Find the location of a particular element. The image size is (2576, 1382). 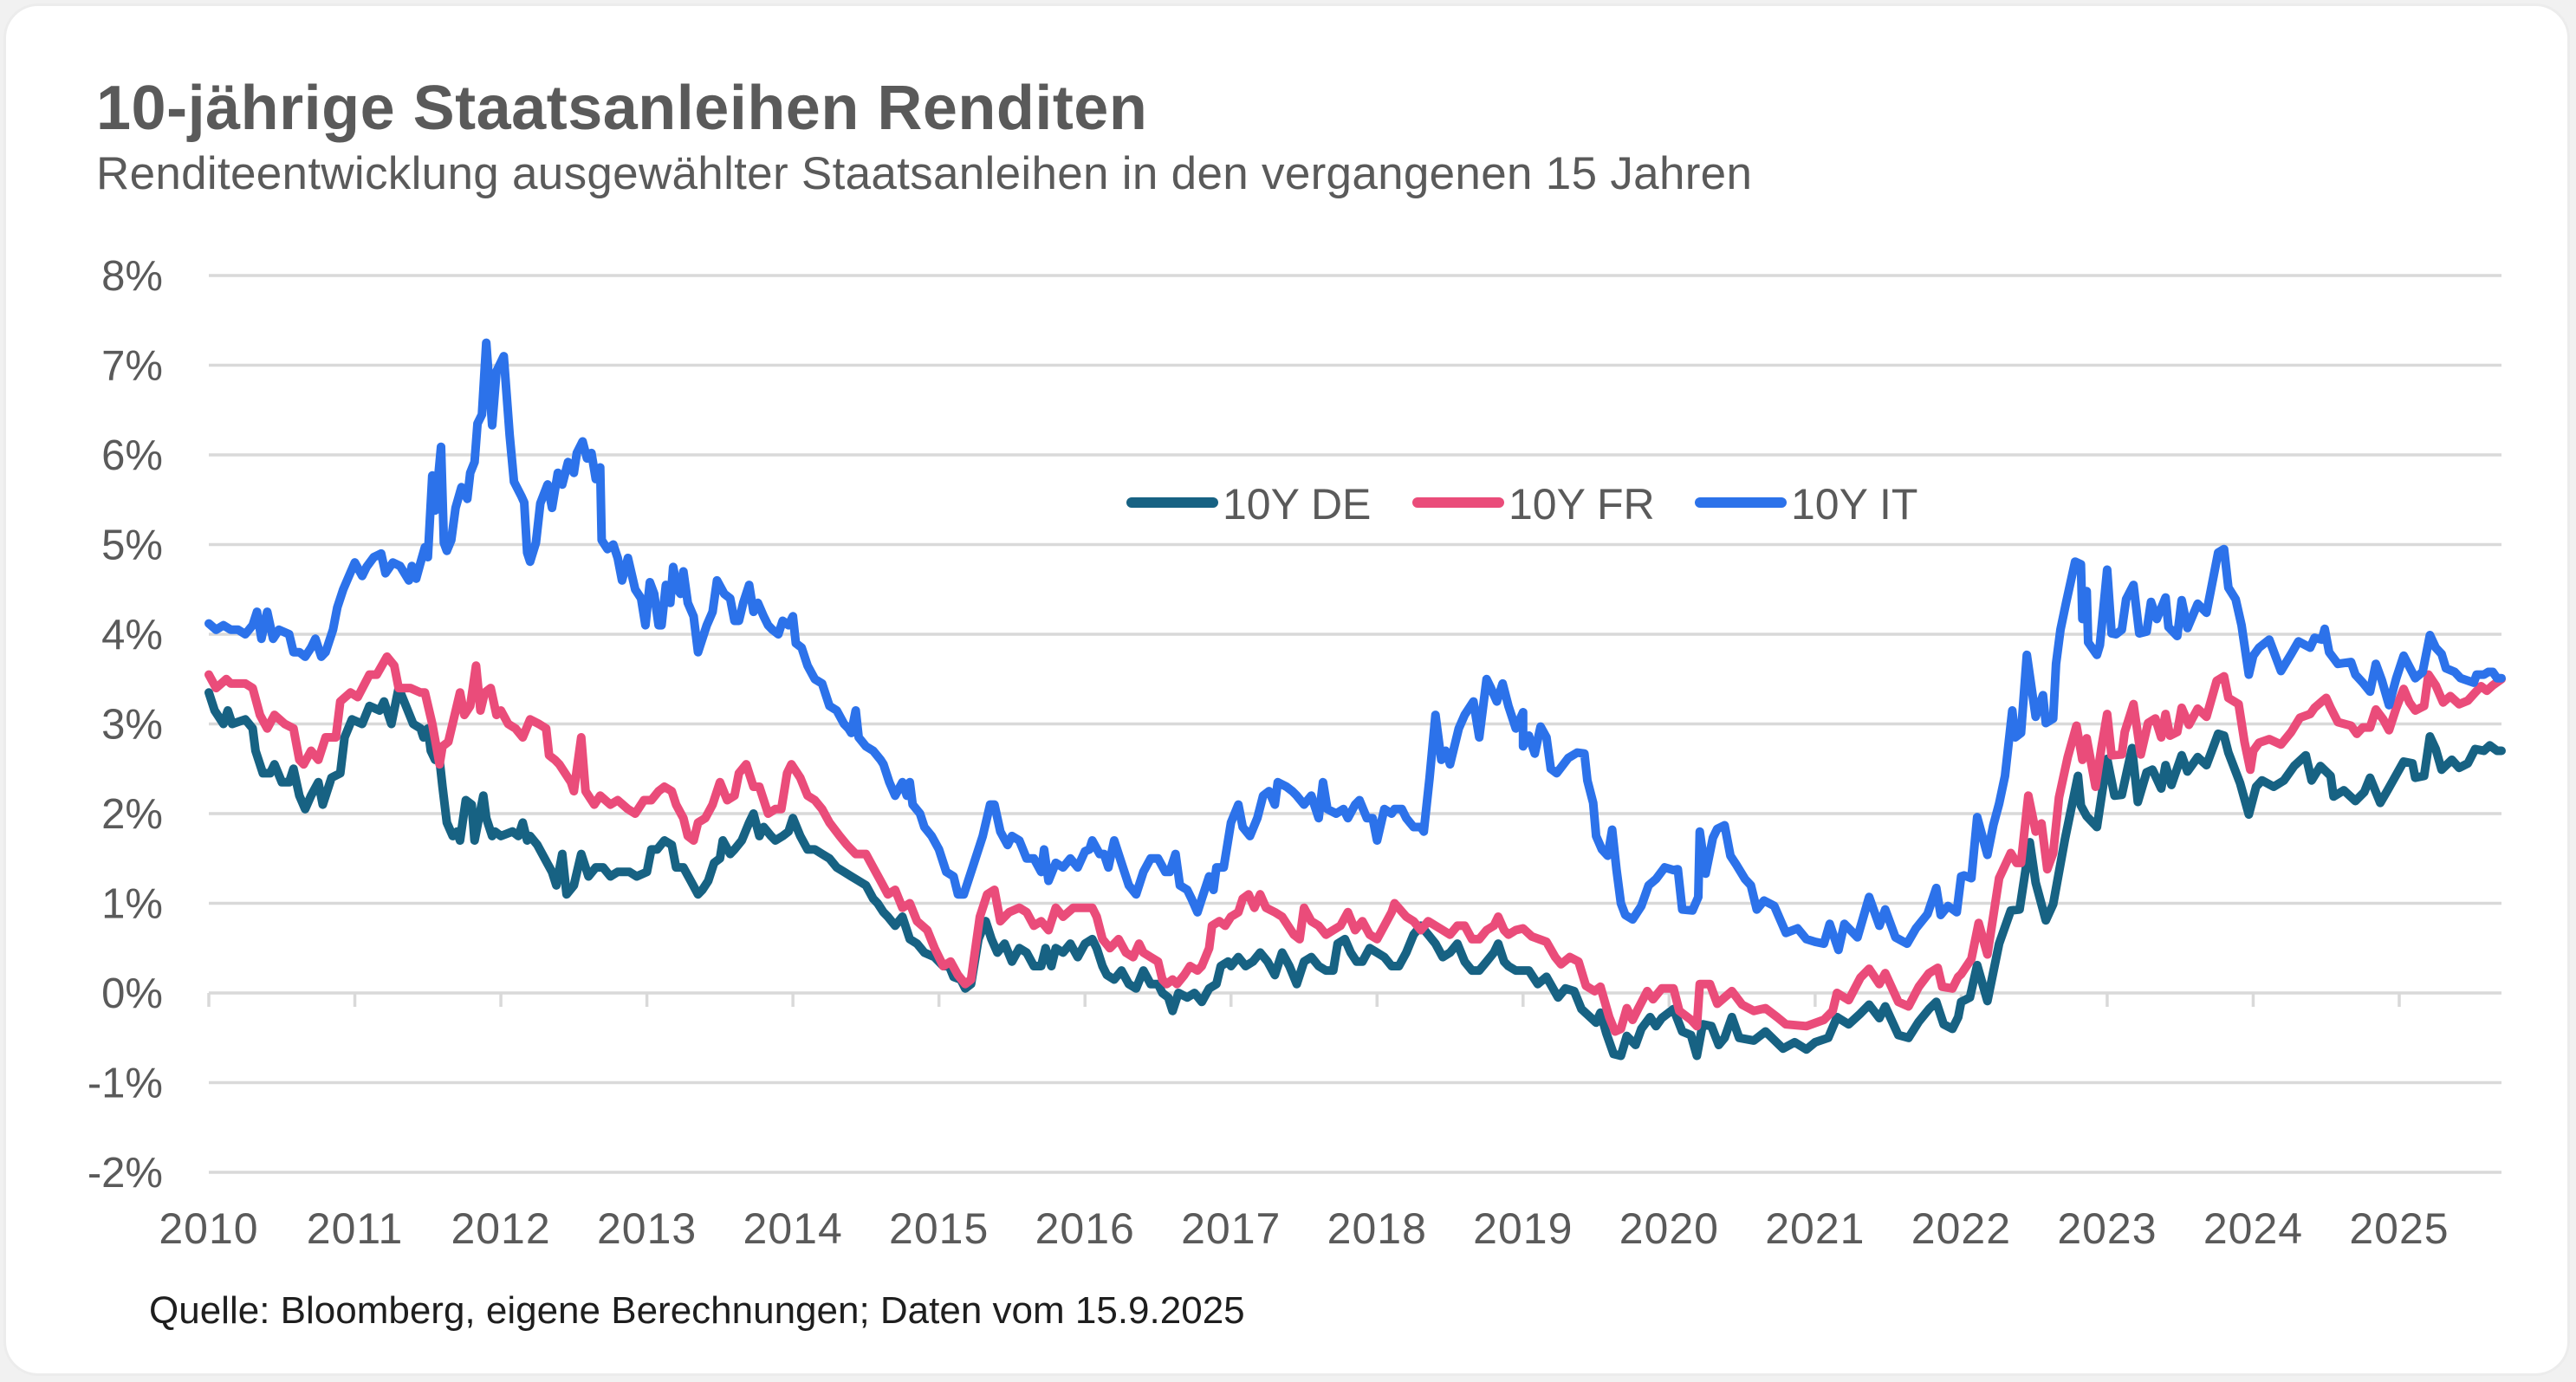

y-tick-label: 6% is located at coordinates (132, 455).